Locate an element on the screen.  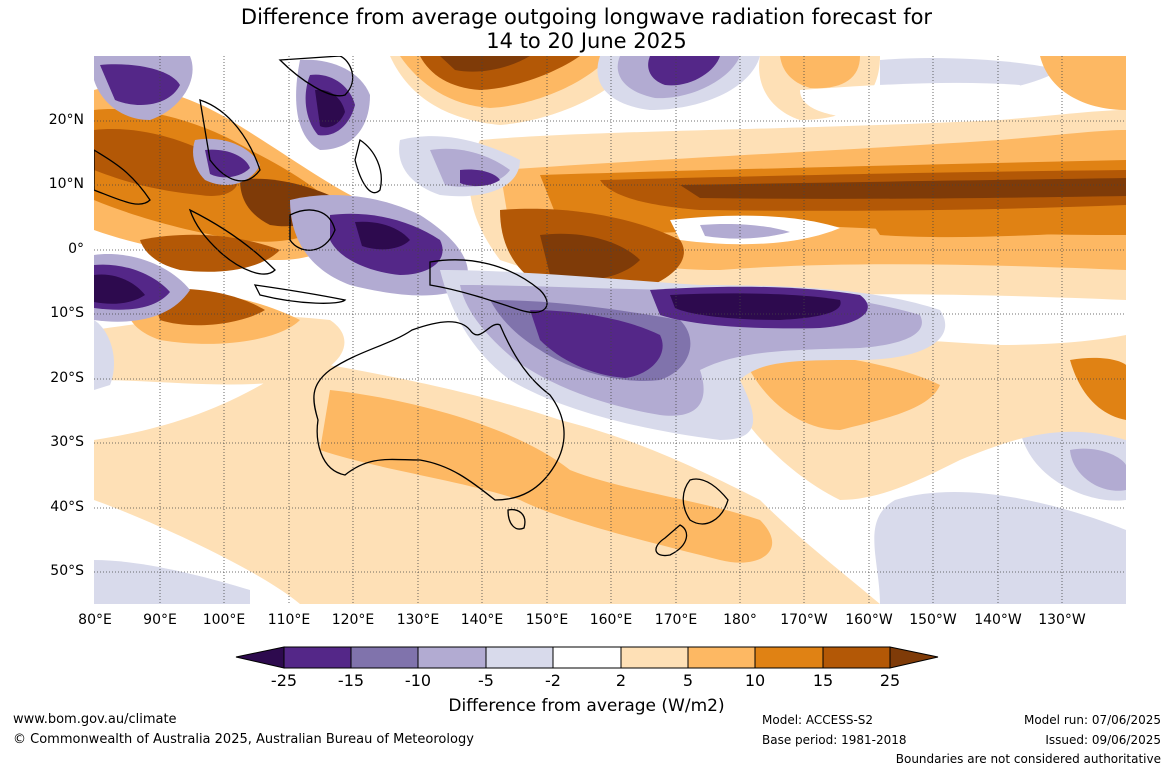
colorbar-tick: -5 is located at coordinates (486, 680).